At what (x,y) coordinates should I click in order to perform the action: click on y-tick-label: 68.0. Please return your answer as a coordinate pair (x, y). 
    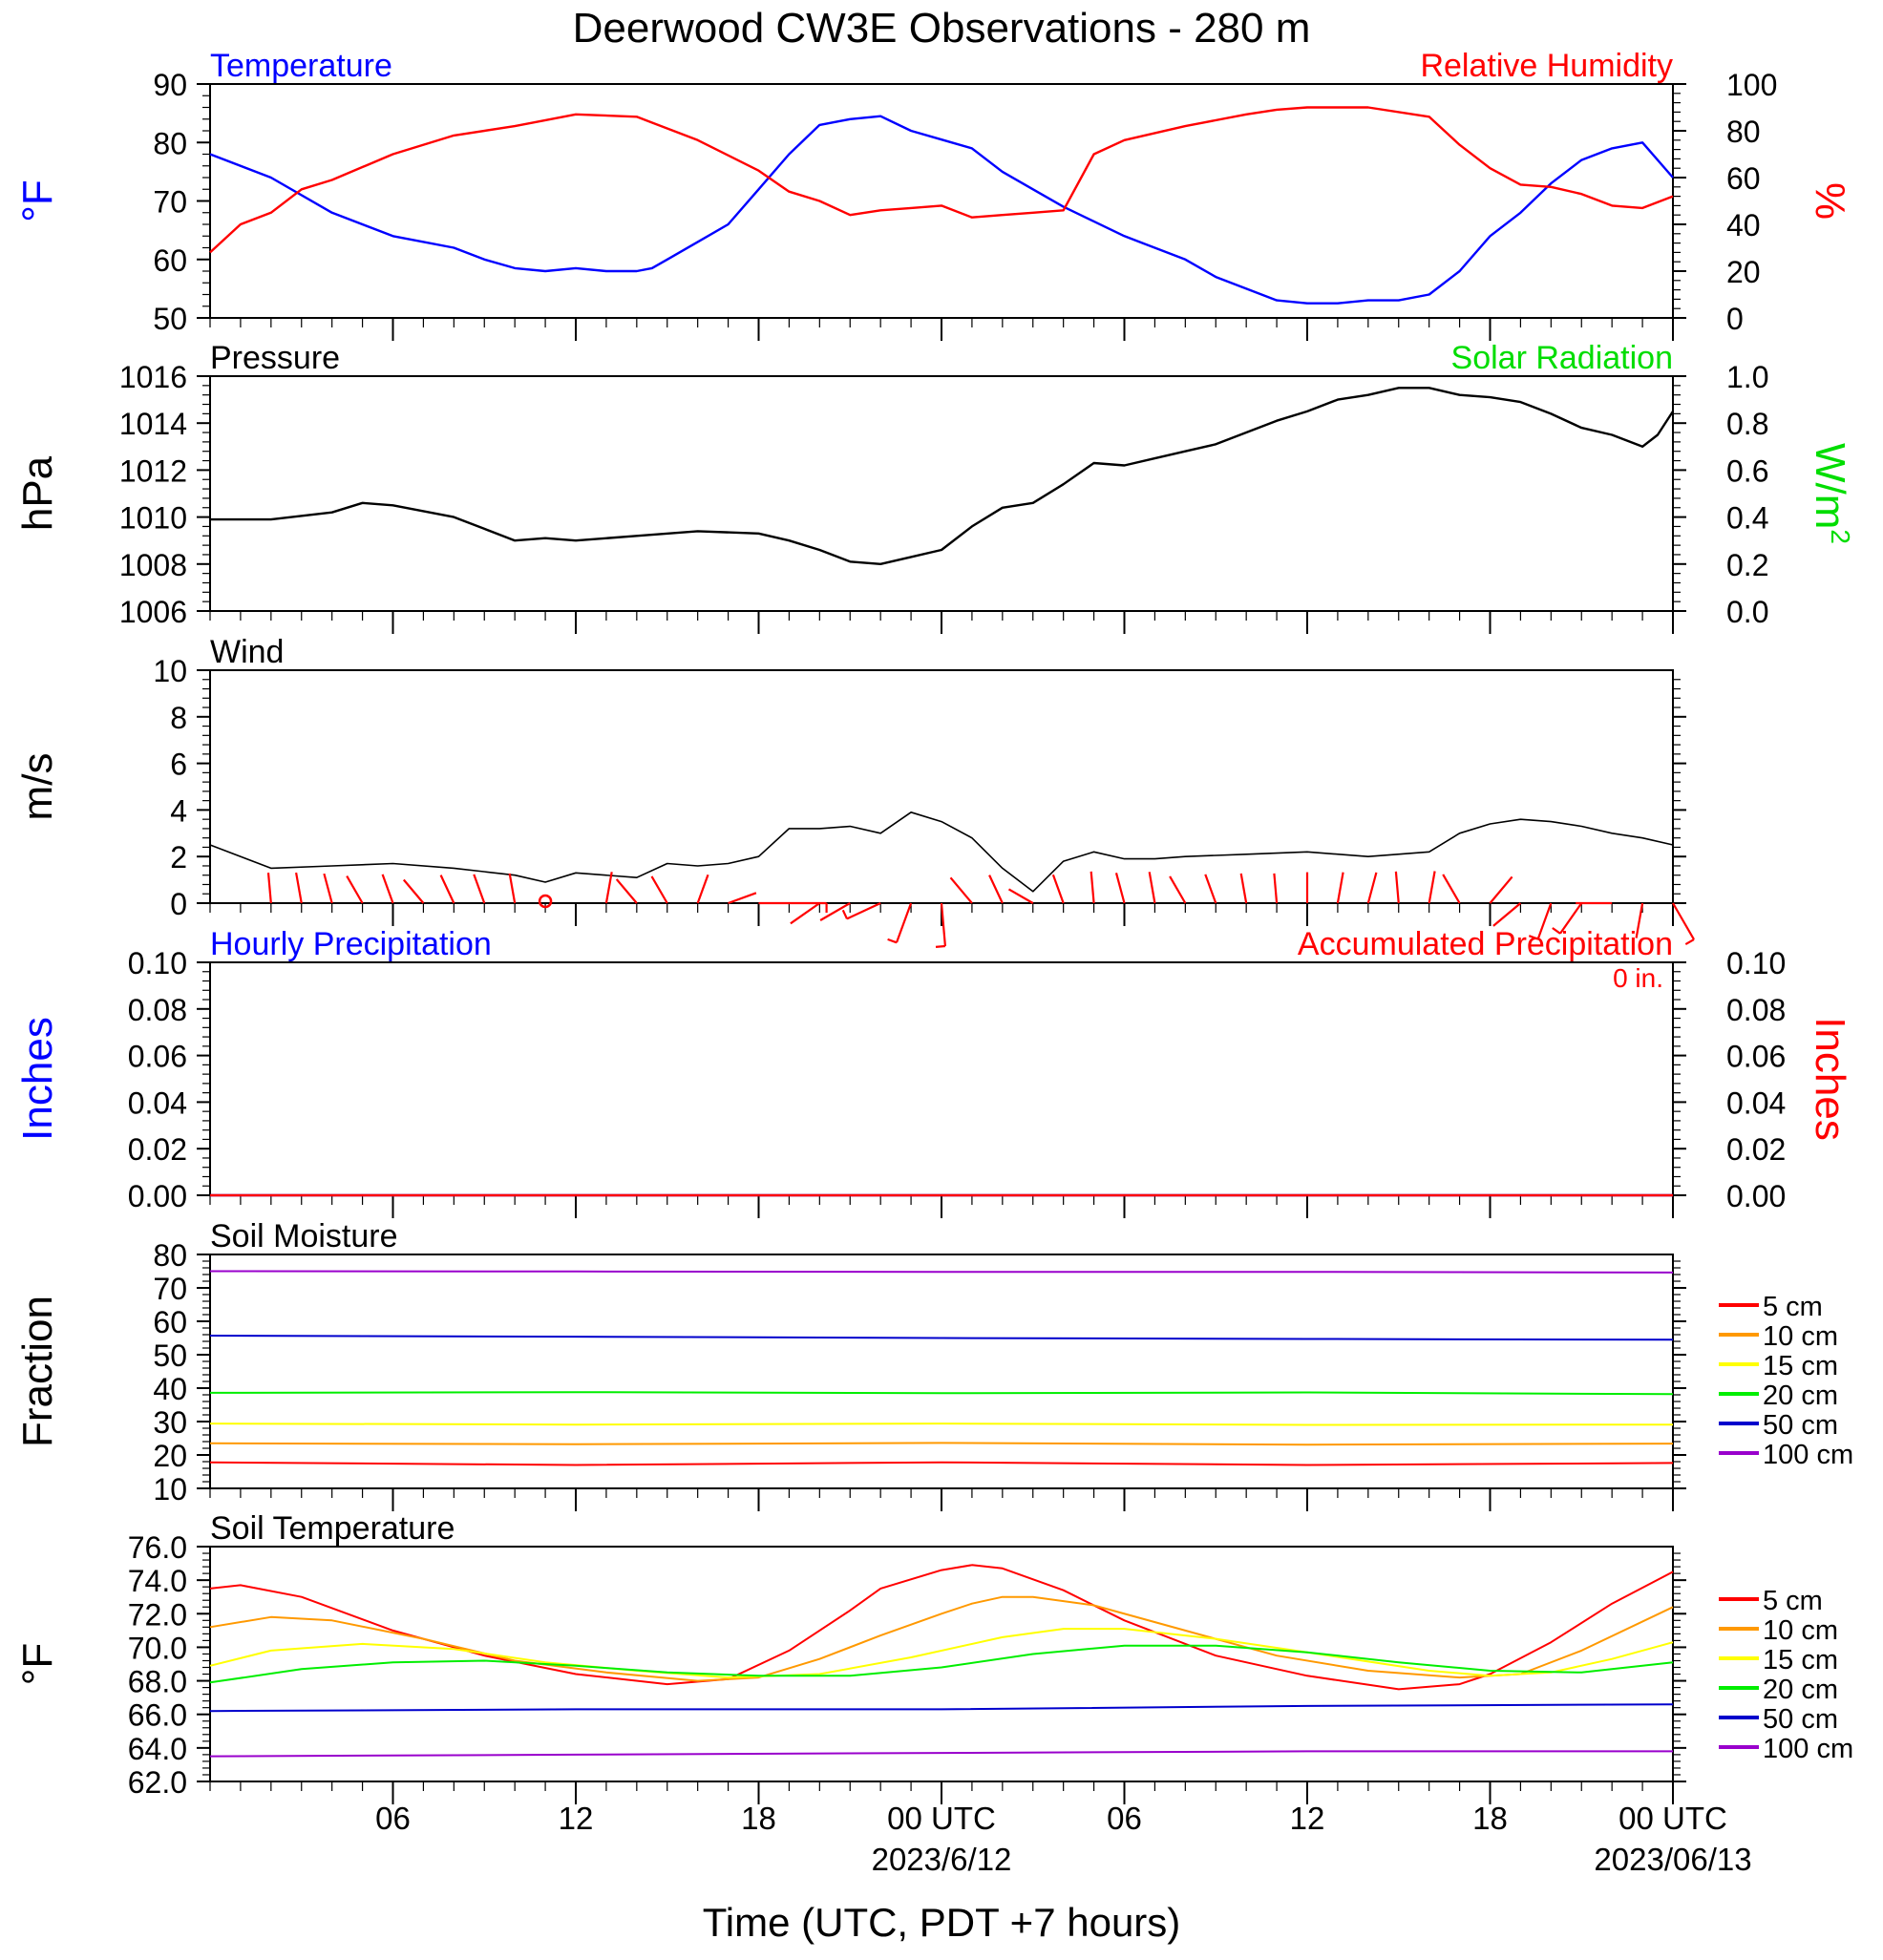
    Looking at the image, I should click on (157, 1682).